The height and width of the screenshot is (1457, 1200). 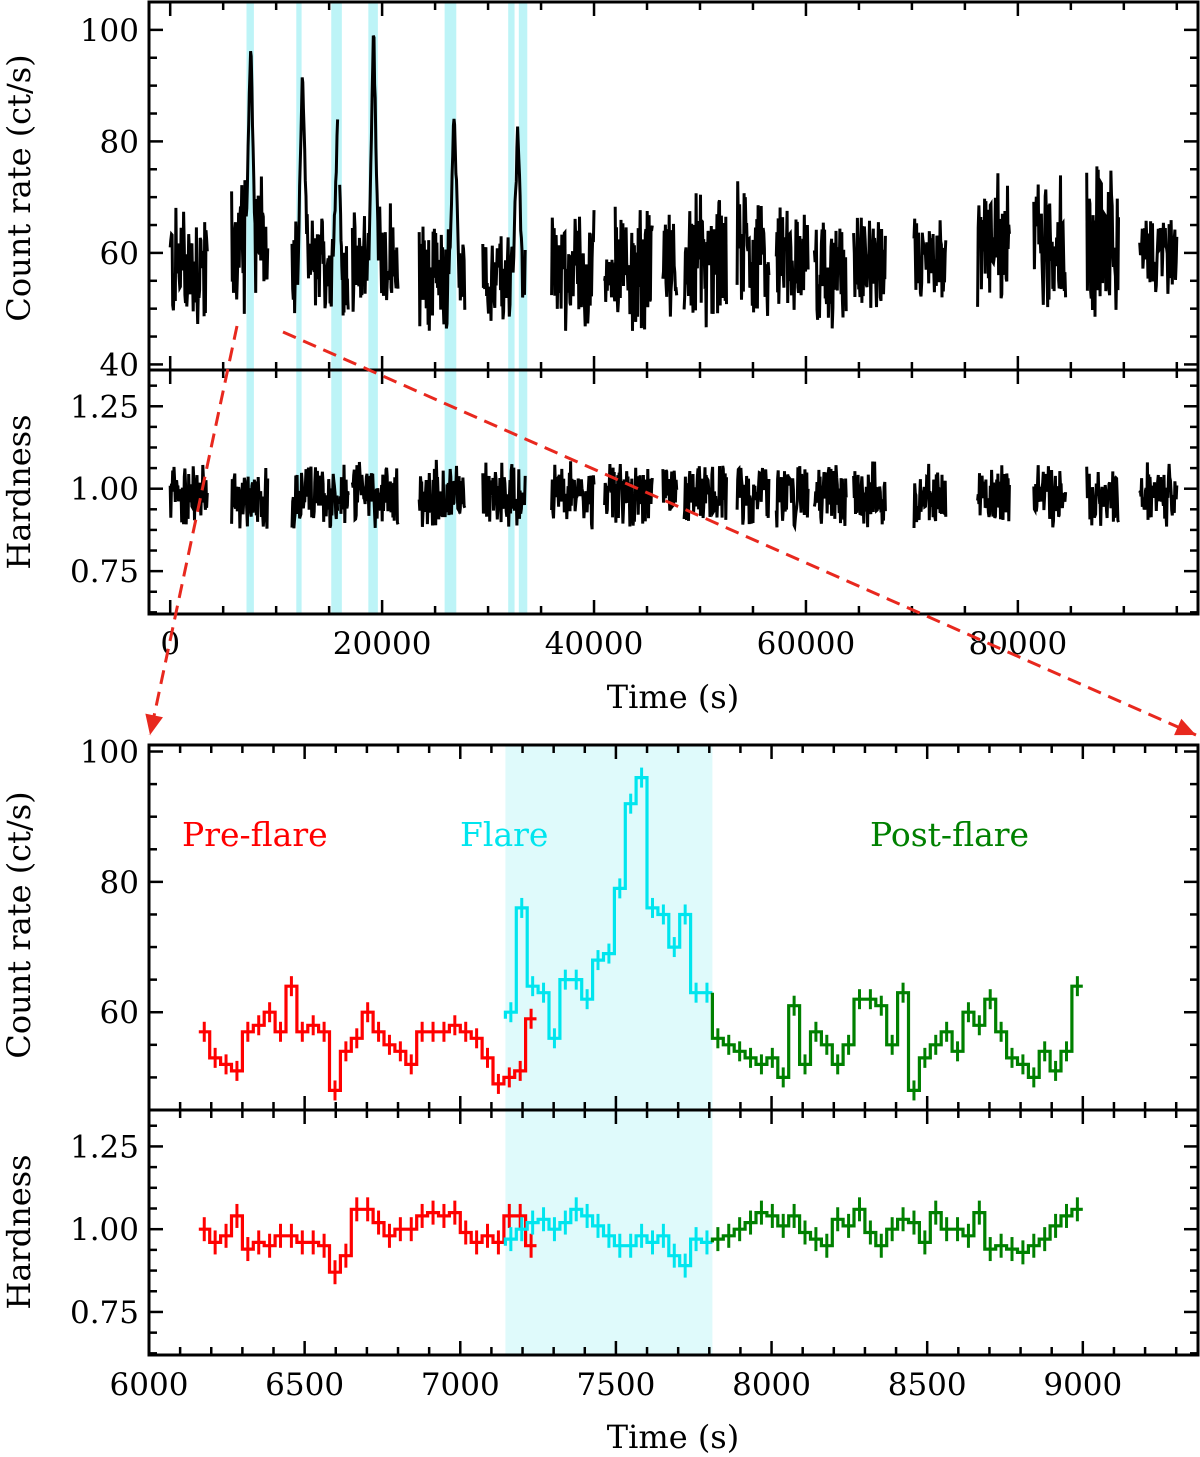 I want to click on bottom-hardness-frame, so click(x=673, y=1232).